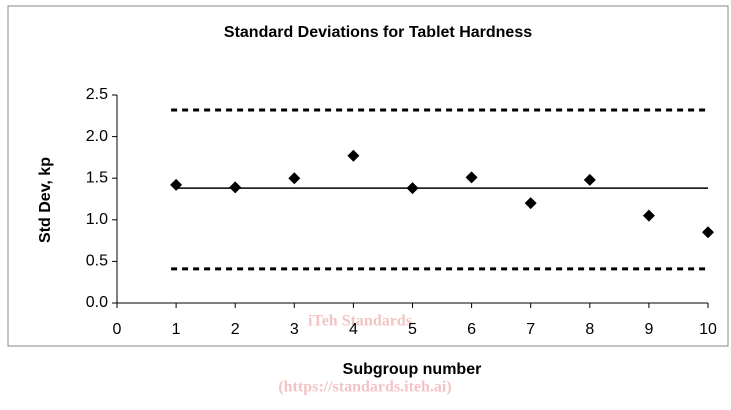  Describe the element at coordinates (176, 329) in the screenshot. I see `x-tick-label: 1` at that location.